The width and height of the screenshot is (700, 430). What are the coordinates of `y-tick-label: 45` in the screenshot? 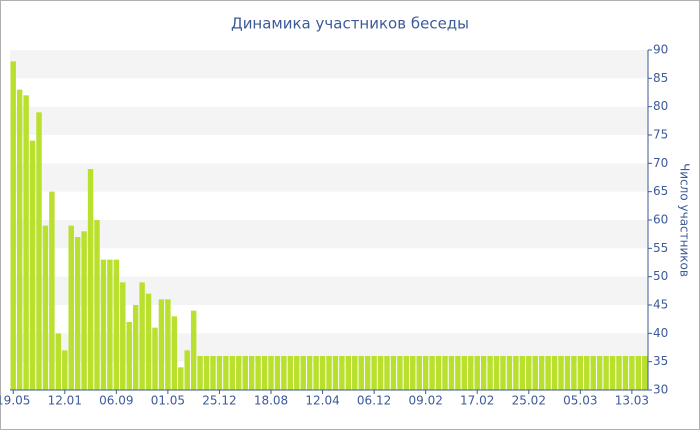 It's located at (660, 305).